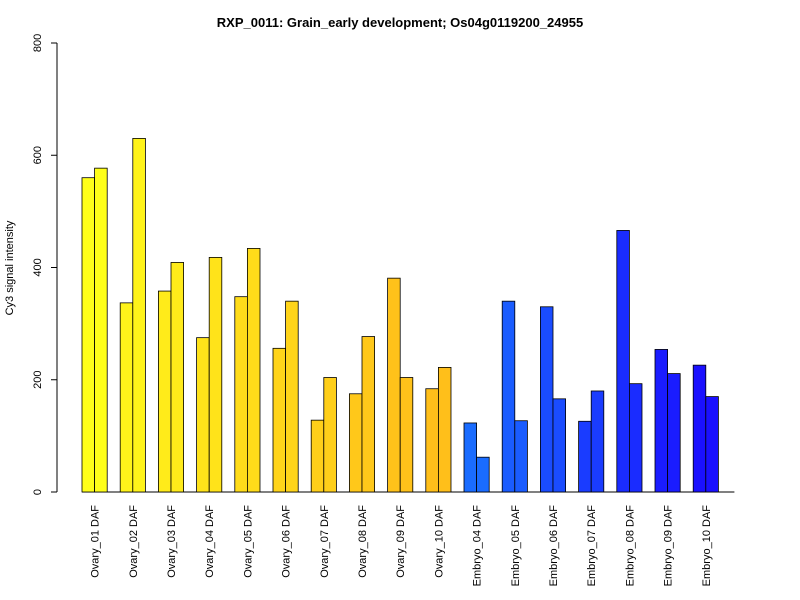  Describe the element at coordinates (401, 541) in the screenshot. I see `x-tick-label: Ovary_09 DAF` at that location.